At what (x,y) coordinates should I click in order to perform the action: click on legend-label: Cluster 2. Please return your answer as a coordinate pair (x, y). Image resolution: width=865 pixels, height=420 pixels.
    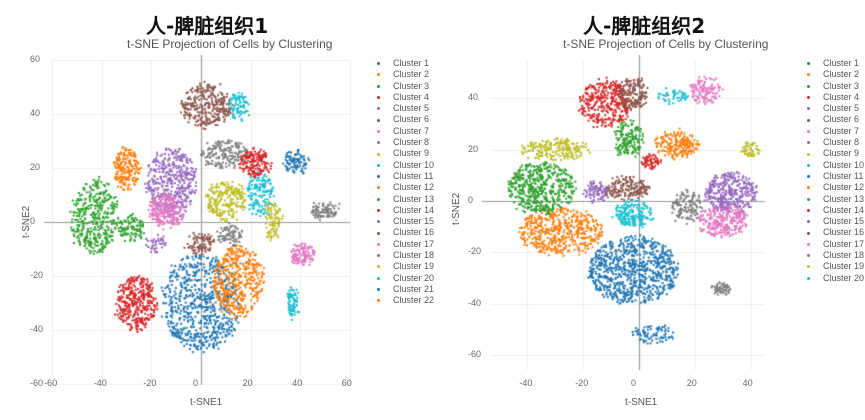
    Looking at the image, I should click on (411, 74).